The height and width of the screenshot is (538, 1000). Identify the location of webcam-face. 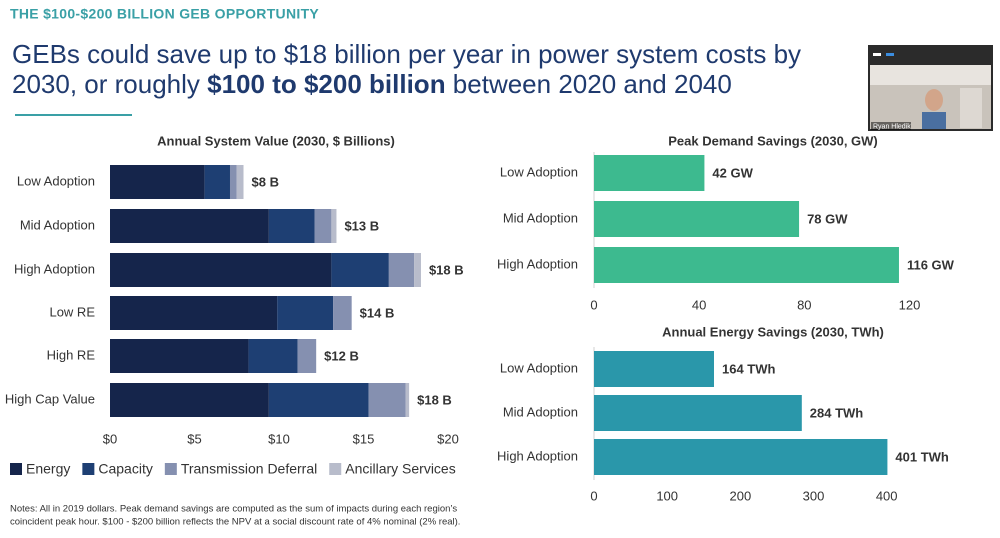
(934, 100).